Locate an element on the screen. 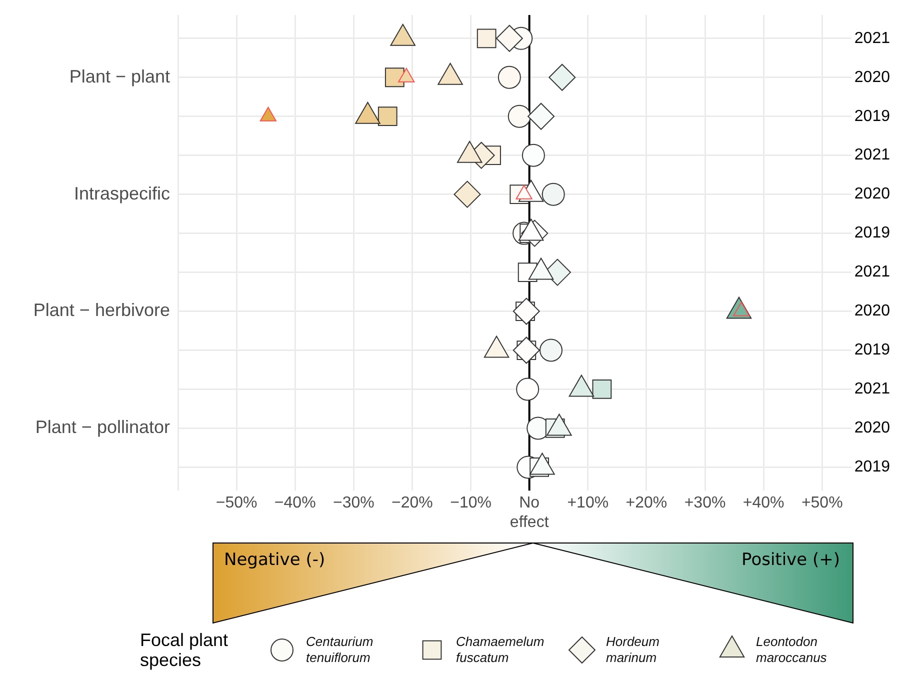 The image size is (899, 677). x-tick-label: +30% is located at coordinates (705, 503).